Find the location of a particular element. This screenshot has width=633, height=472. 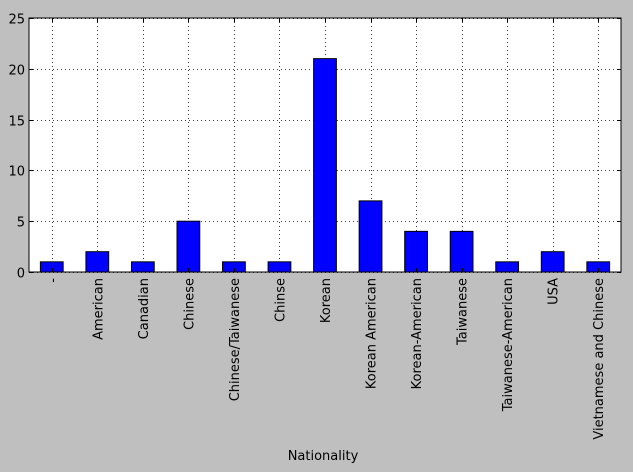

y-tick-label: 5 is located at coordinates (21, 223).